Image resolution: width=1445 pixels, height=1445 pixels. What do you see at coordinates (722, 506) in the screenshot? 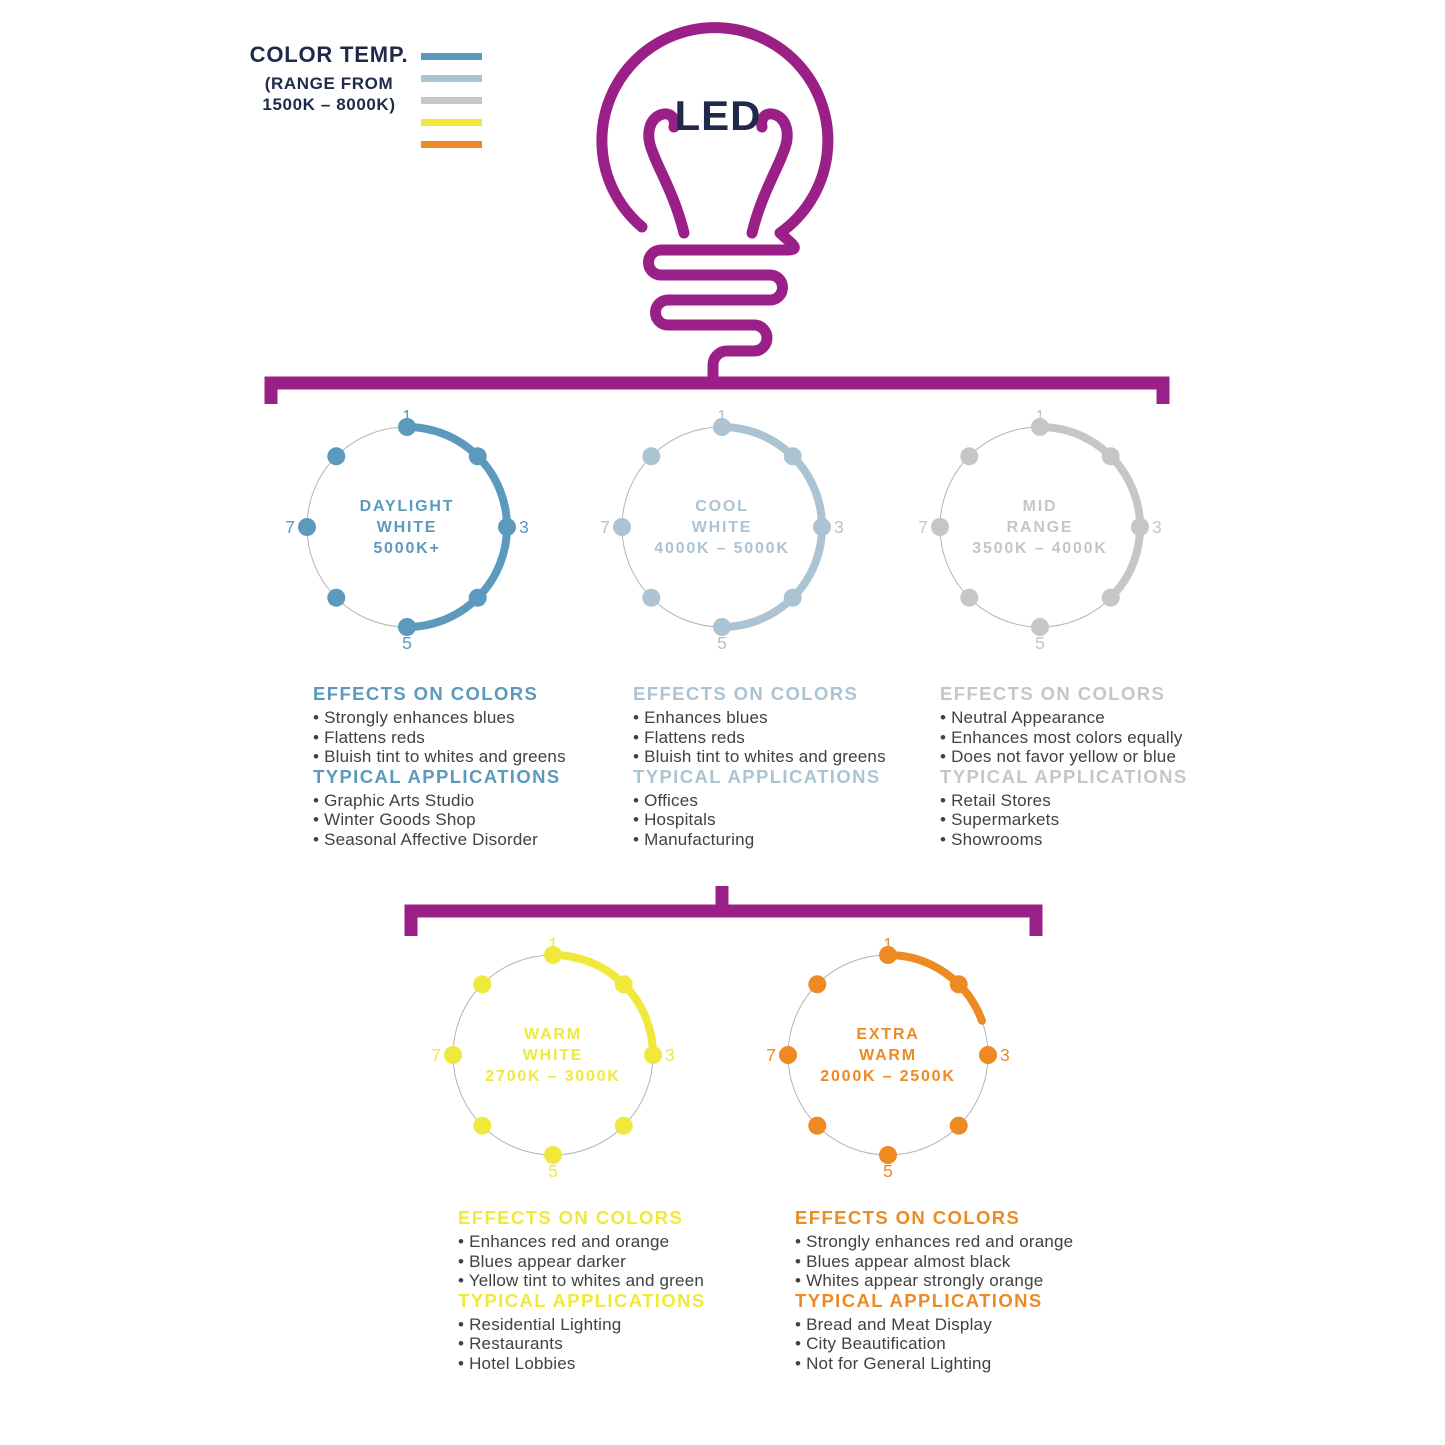
I see `wheel-name-line: COOL` at bounding box center [722, 506].